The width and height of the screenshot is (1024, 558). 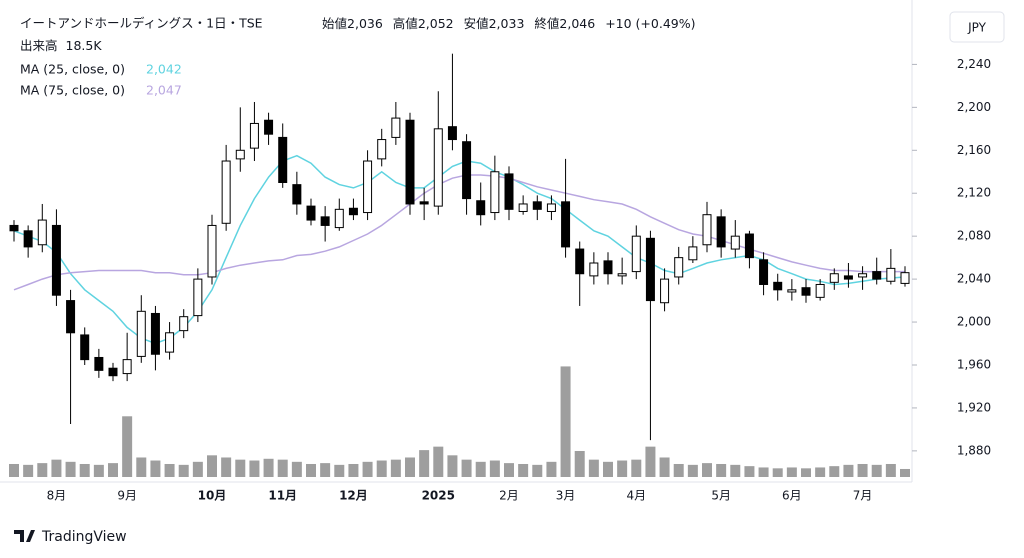 I want to click on volume-legend: 出来高 18.5K, so click(x=61, y=45).